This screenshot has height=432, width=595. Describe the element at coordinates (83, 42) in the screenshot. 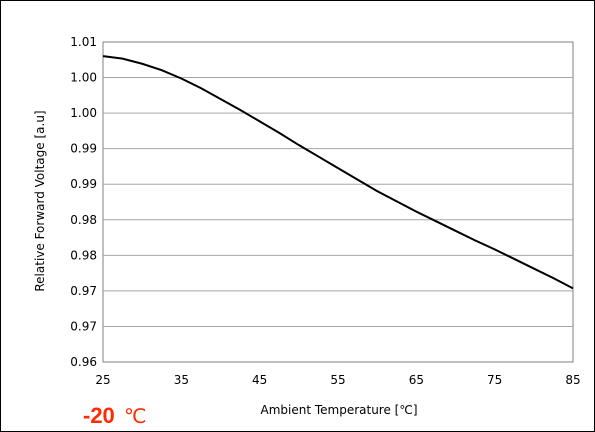

I see `y-tick-label: 1.01` at that location.